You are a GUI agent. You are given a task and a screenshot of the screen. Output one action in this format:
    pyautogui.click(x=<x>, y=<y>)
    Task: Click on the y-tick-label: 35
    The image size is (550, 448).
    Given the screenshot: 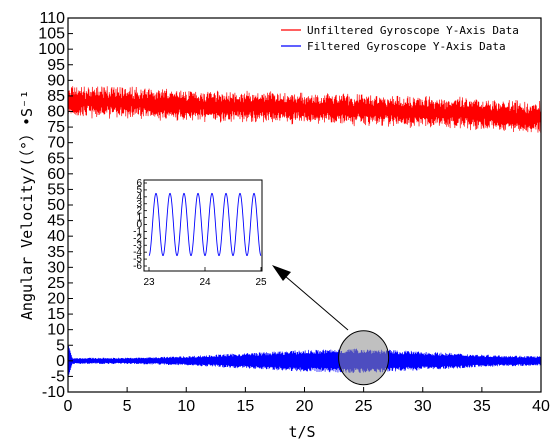 What is the action you would take?
    pyautogui.click(x=56, y=252)
    